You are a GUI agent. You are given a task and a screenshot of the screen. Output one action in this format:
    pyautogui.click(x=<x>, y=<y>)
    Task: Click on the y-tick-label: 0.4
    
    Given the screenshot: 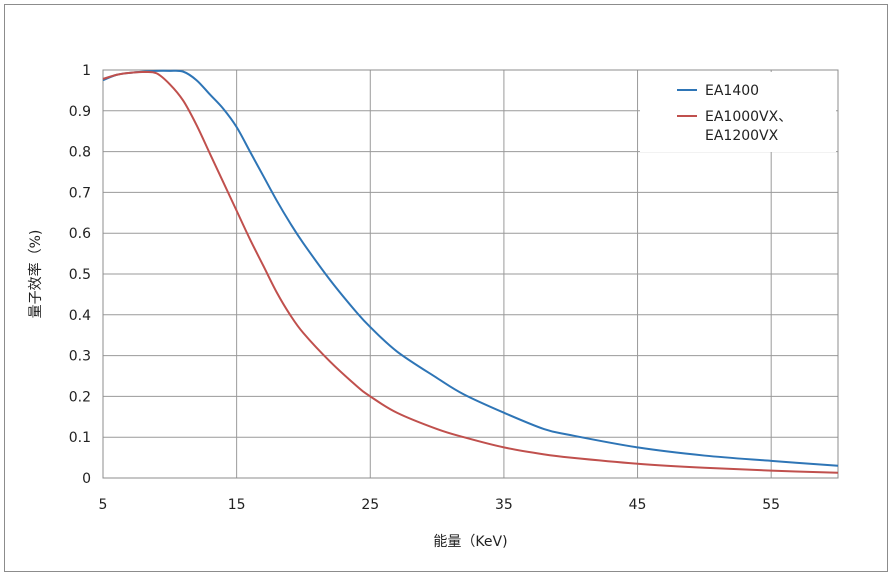 What is the action you would take?
    pyautogui.click(x=80, y=316)
    